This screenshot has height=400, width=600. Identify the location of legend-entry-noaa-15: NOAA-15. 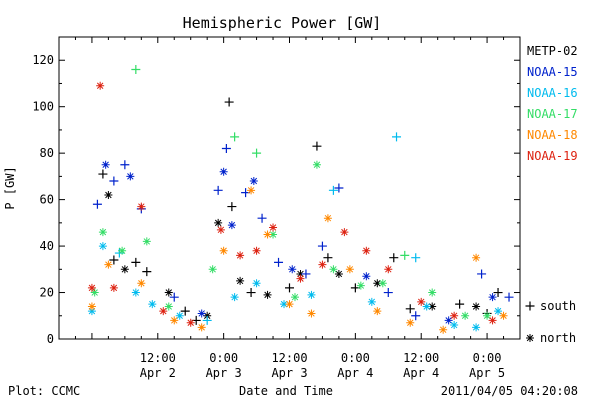
(552, 72).